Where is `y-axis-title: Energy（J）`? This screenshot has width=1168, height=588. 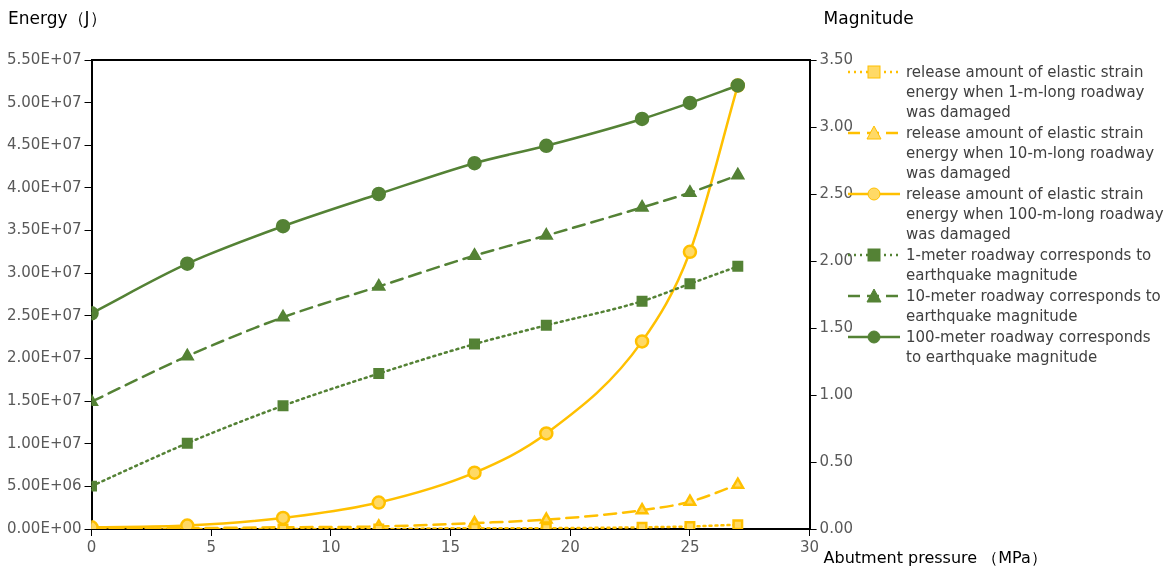
y-axis-title: Energy（J） is located at coordinates (57, 18).